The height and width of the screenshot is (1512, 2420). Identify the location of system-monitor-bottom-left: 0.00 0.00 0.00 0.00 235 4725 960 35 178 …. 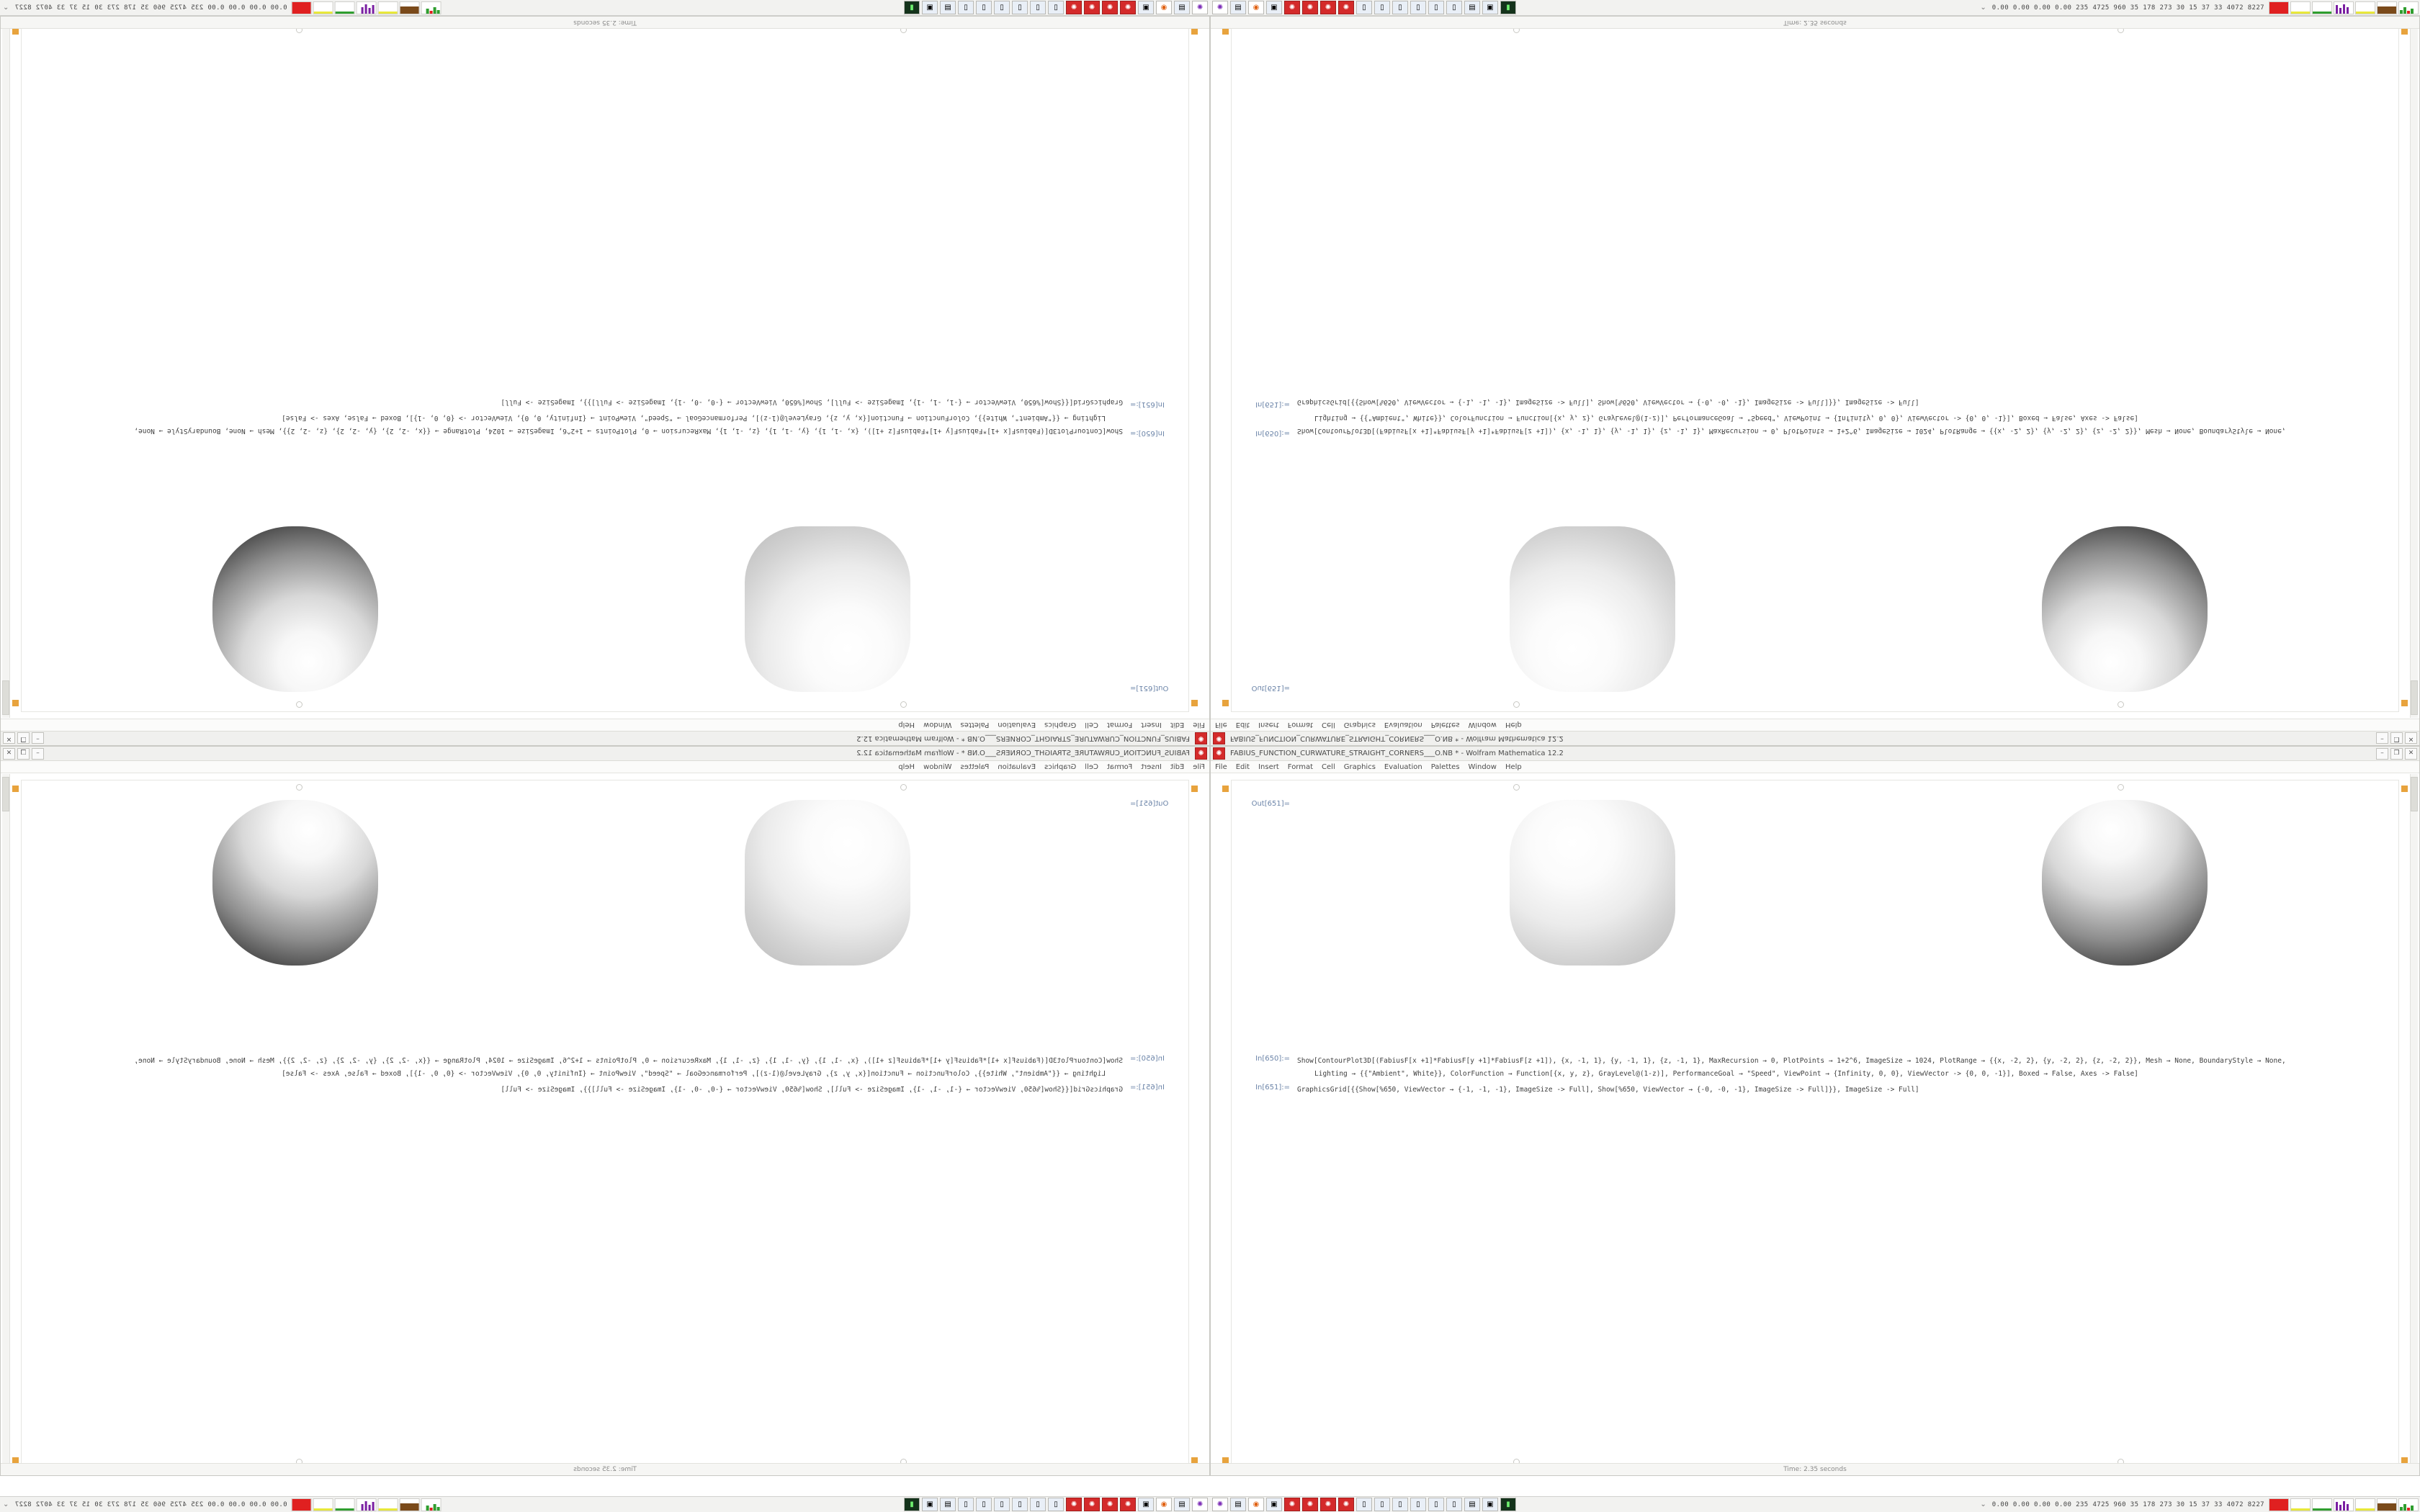
(222, 1504).